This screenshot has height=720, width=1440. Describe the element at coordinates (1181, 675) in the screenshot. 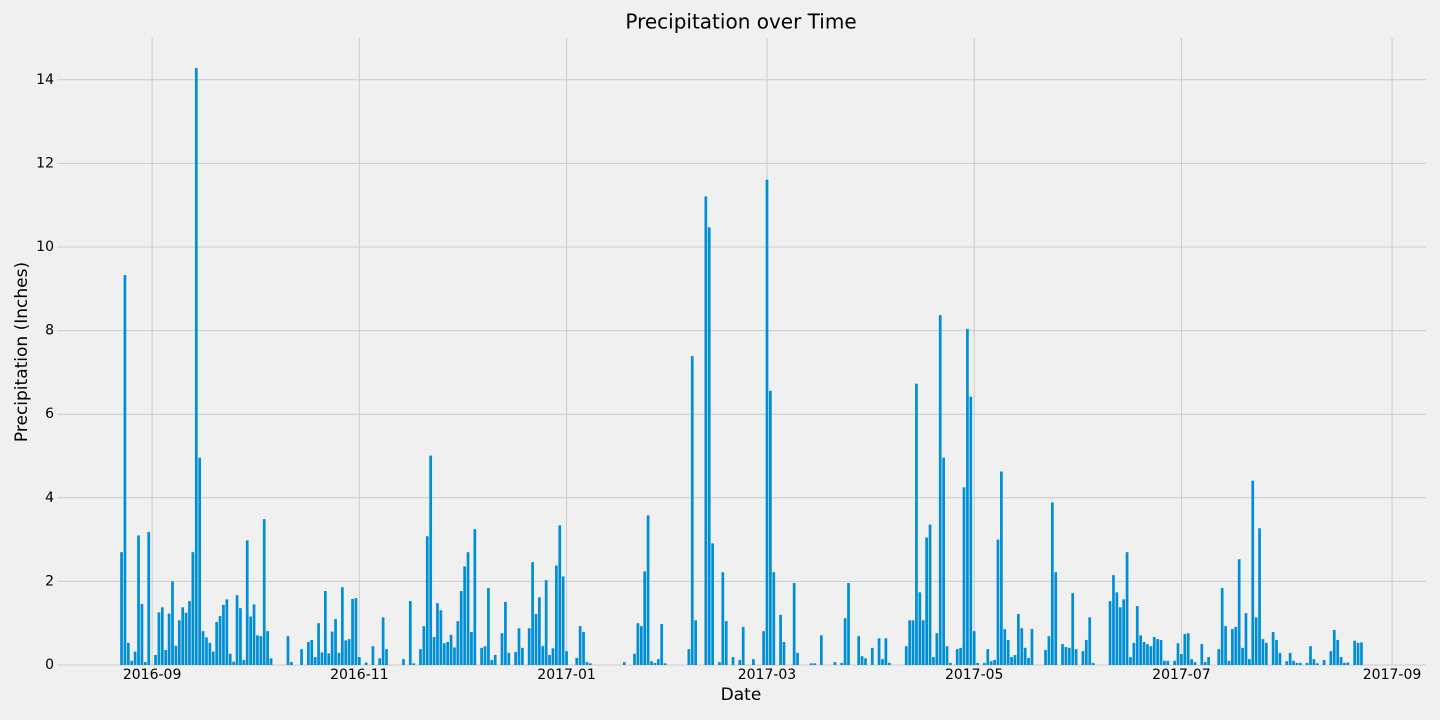

I see `x-tick-label: 2017-07` at that location.